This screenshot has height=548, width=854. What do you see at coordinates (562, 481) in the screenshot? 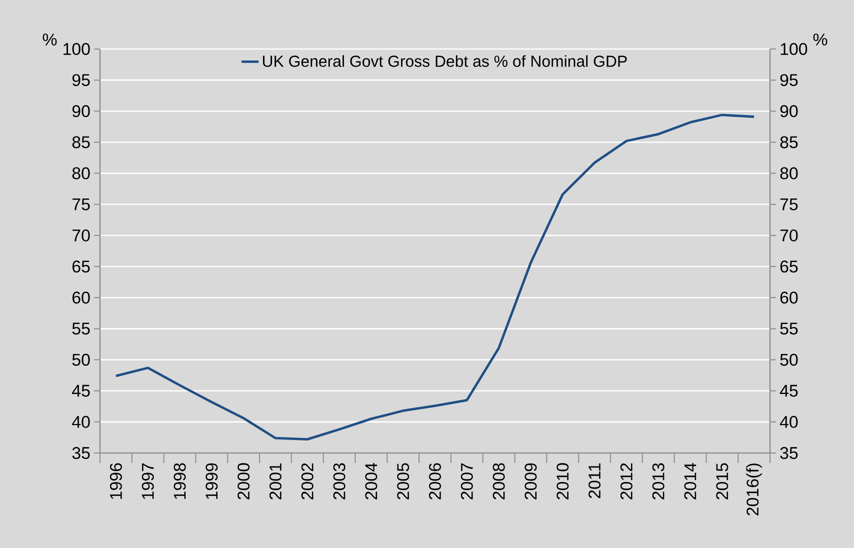
I see `x-tick-label: 2010` at bounding box center [562, 481].